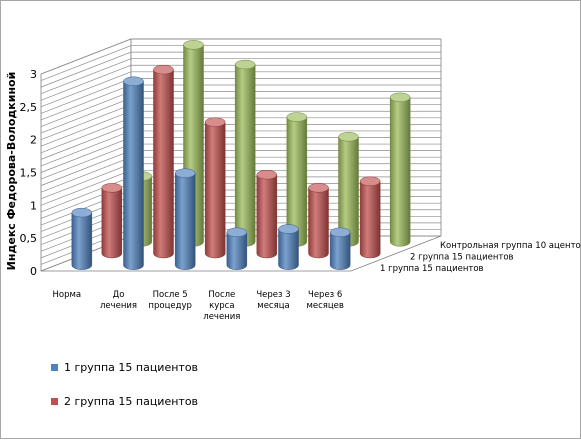 The height and width of the screenshot is (440, 581). What do you see at coordinates (324, 300) in the screenshot?
I see `category-label: Через 6 месяцев` at bounding box center [324, 300].